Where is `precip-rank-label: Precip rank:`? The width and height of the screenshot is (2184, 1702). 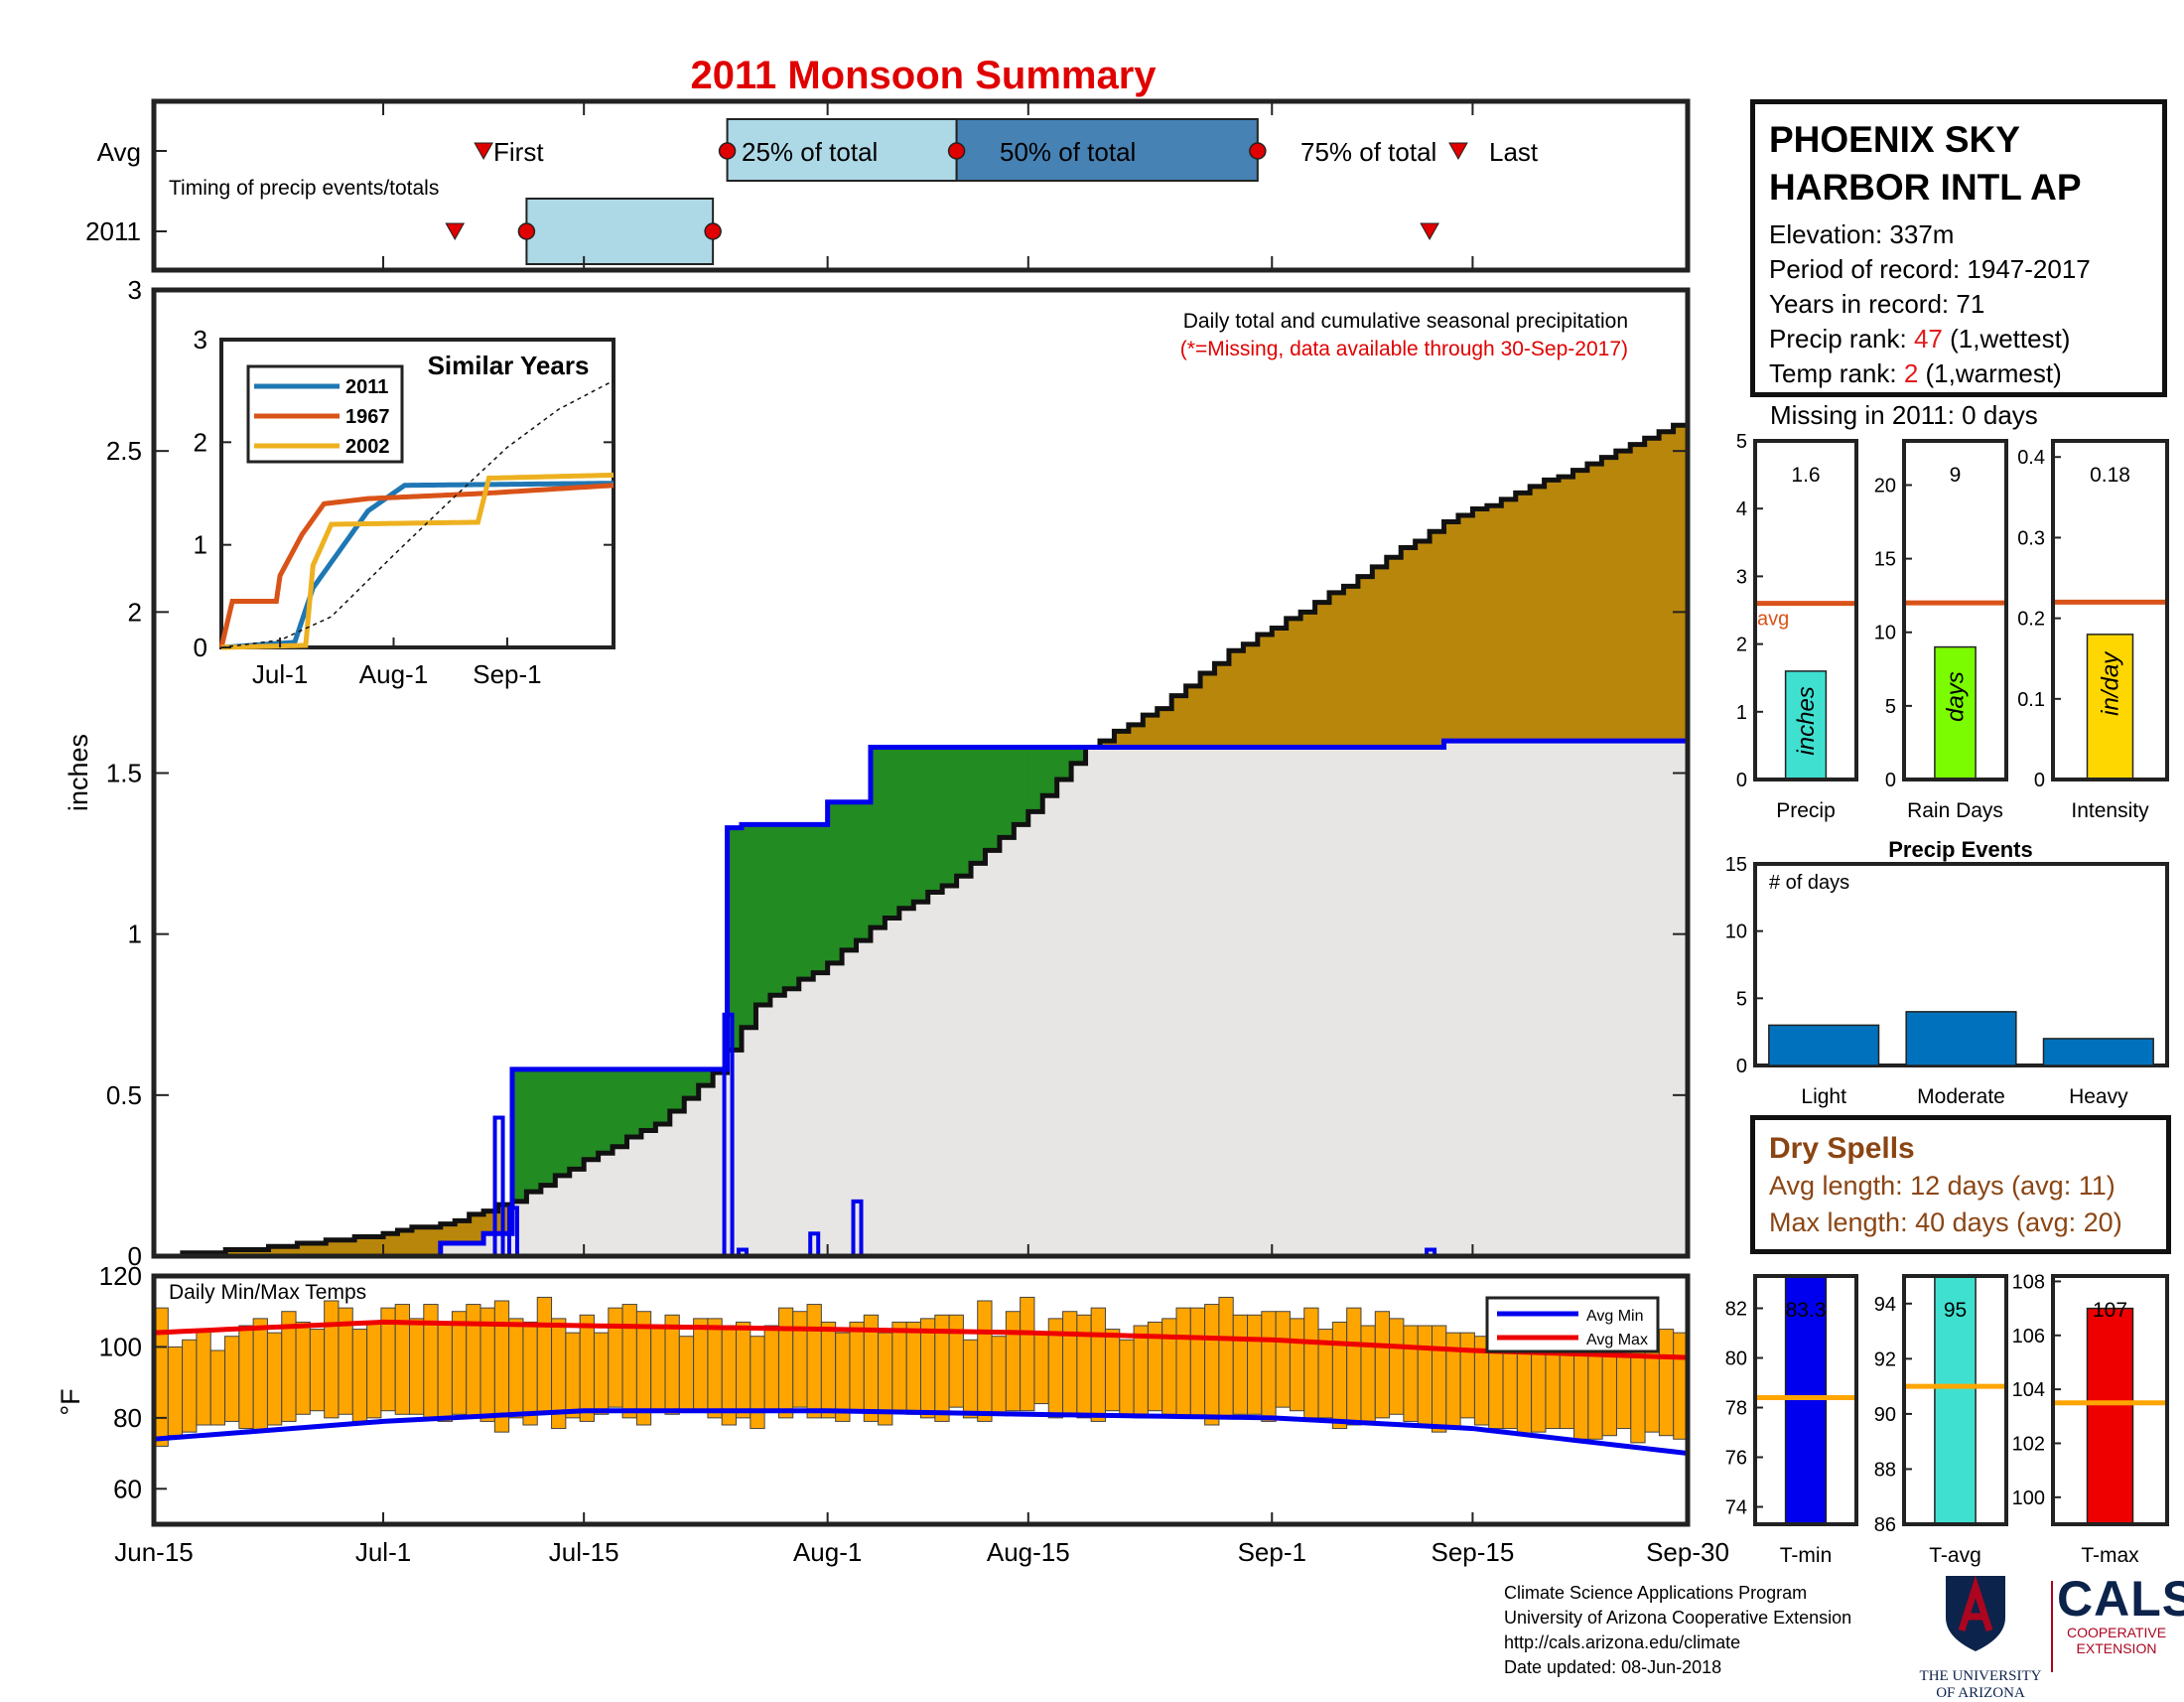
precip-rank-label: Precip rank: is located at coordinates (1841, 339).